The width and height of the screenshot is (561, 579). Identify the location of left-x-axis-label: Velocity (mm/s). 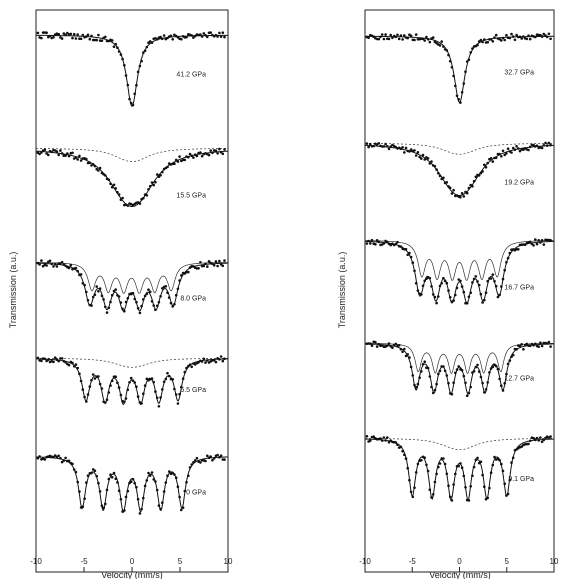
(132, 574).